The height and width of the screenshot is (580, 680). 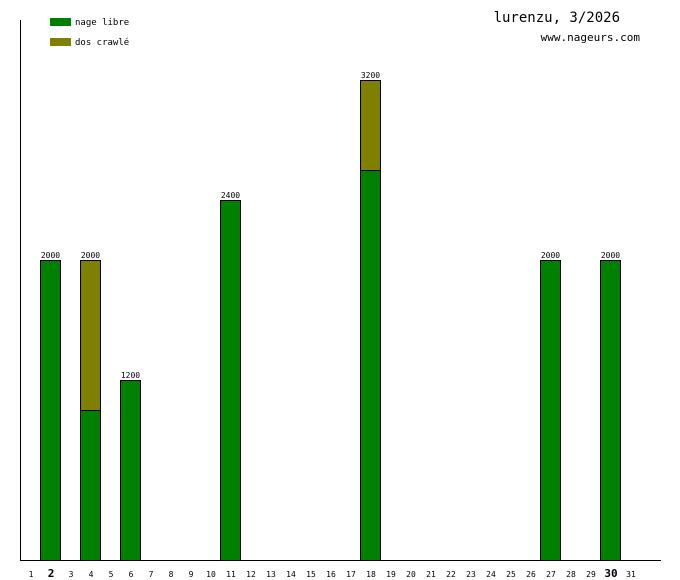 I want to click on x-tick-label-11: 11, so click(x=231, y=574).